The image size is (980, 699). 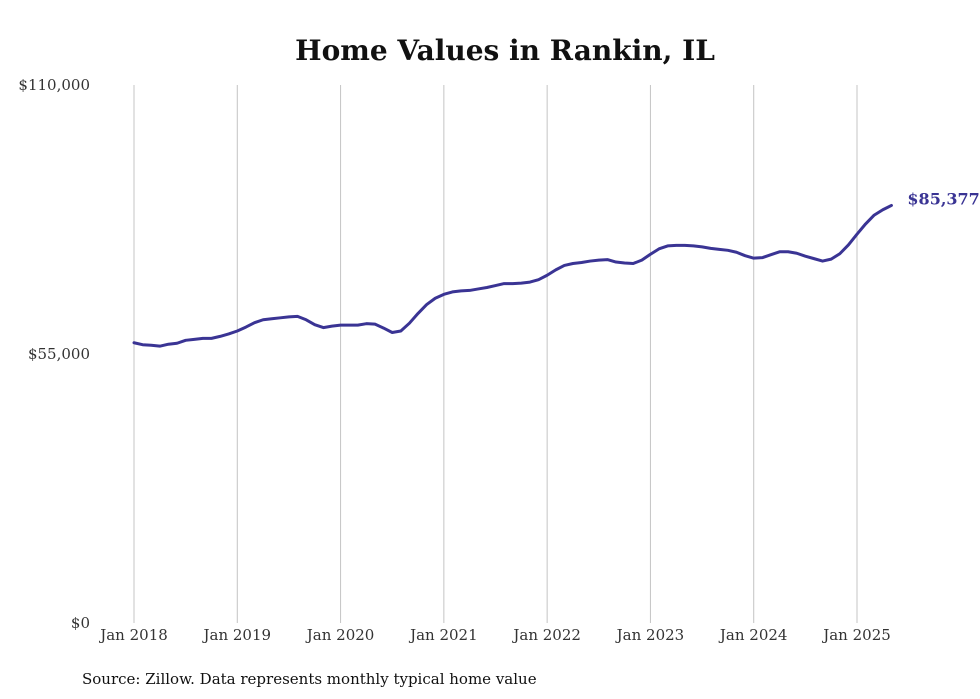 What do you see at coordinates (237, 635) in the screenshot?
I see `x-tick-label: Jan 2019` at bounding box center [237, 635].